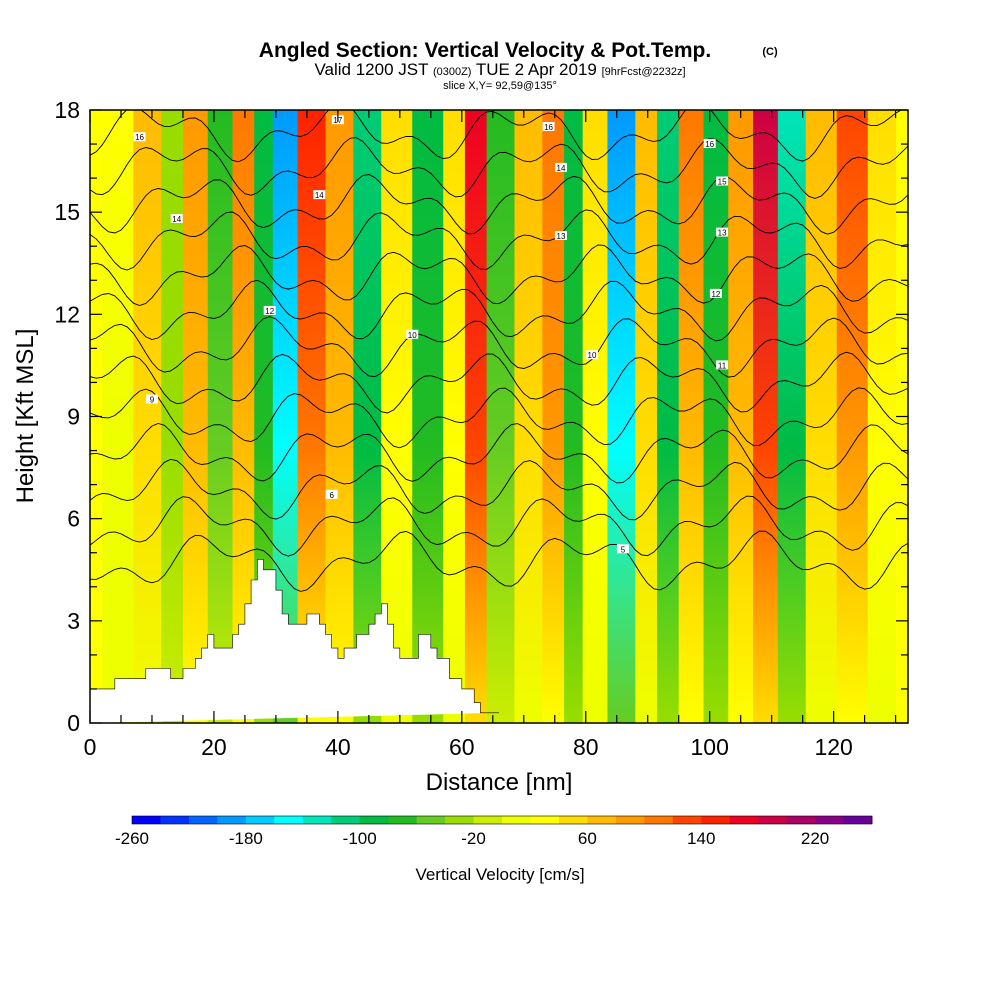 The height and width of the screenshot is (1000, 1000). What do you see at coordinates (500, 86) in the screenshot?
I see `slice-info: slice X,Y= 92,59@135°` at bounding box center [500, 86].